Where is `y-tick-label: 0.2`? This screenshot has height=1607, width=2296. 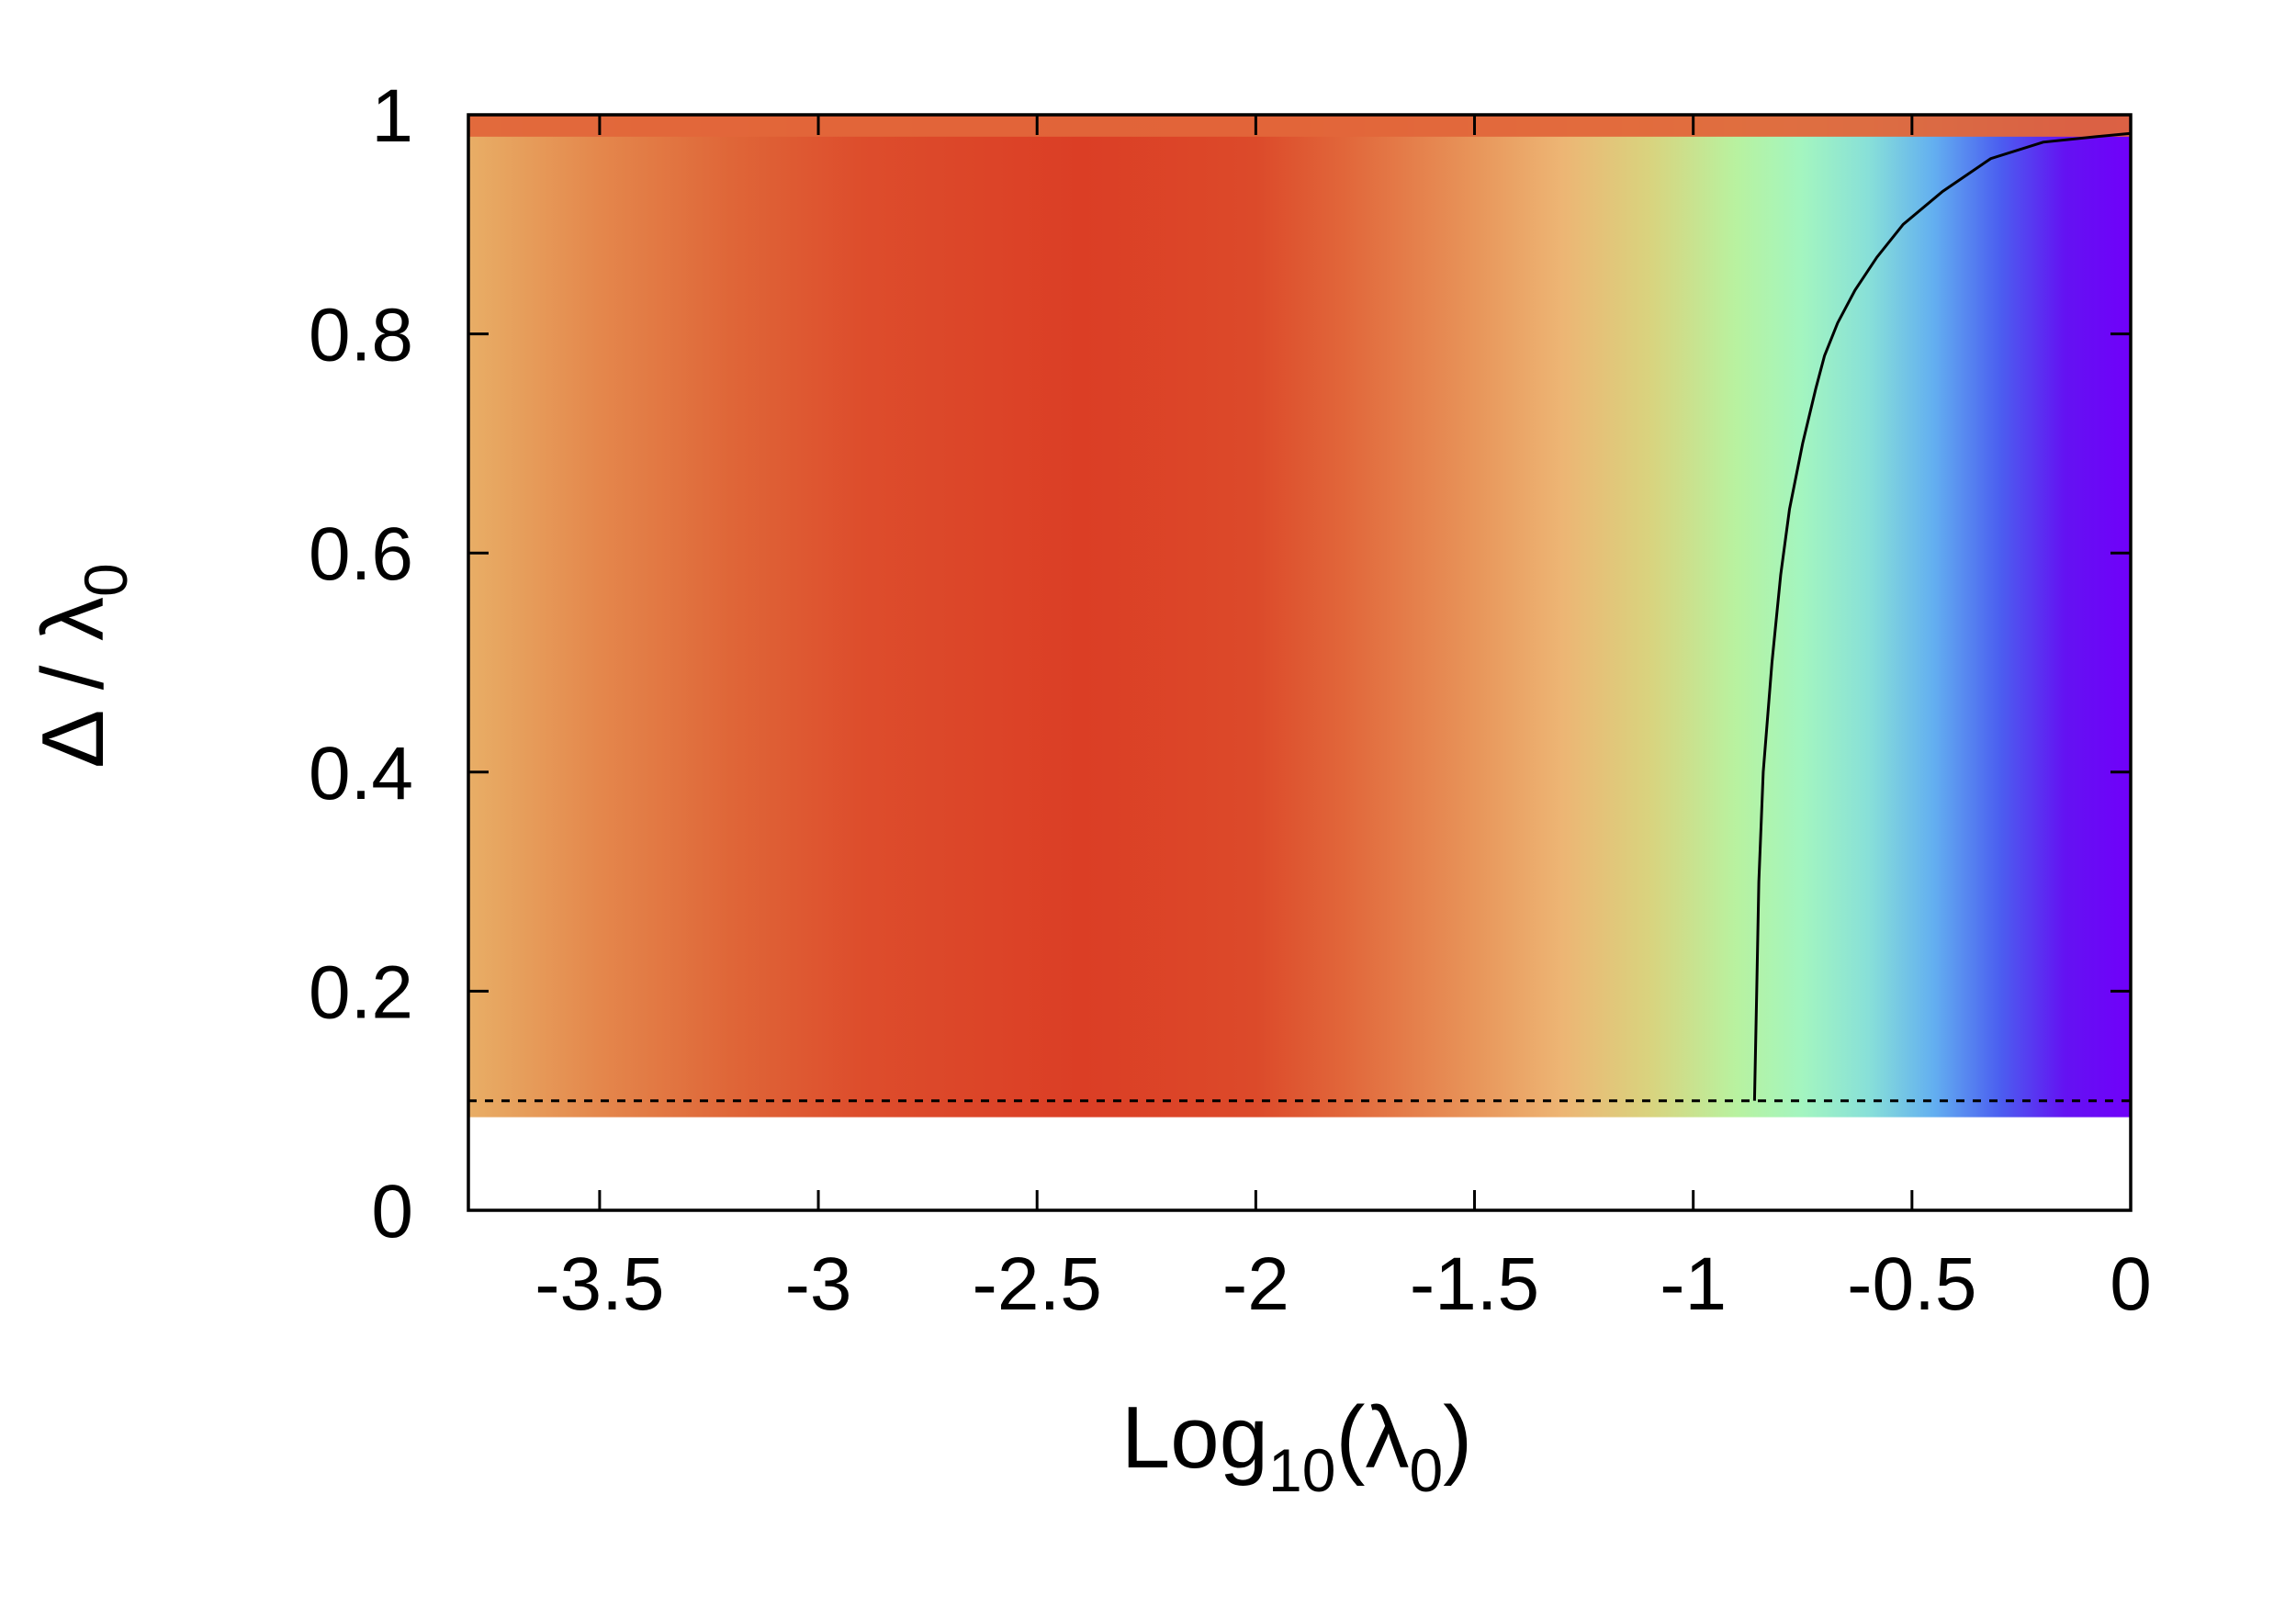 y-tick-label: 0.2 is located at coordinates (361, 992).